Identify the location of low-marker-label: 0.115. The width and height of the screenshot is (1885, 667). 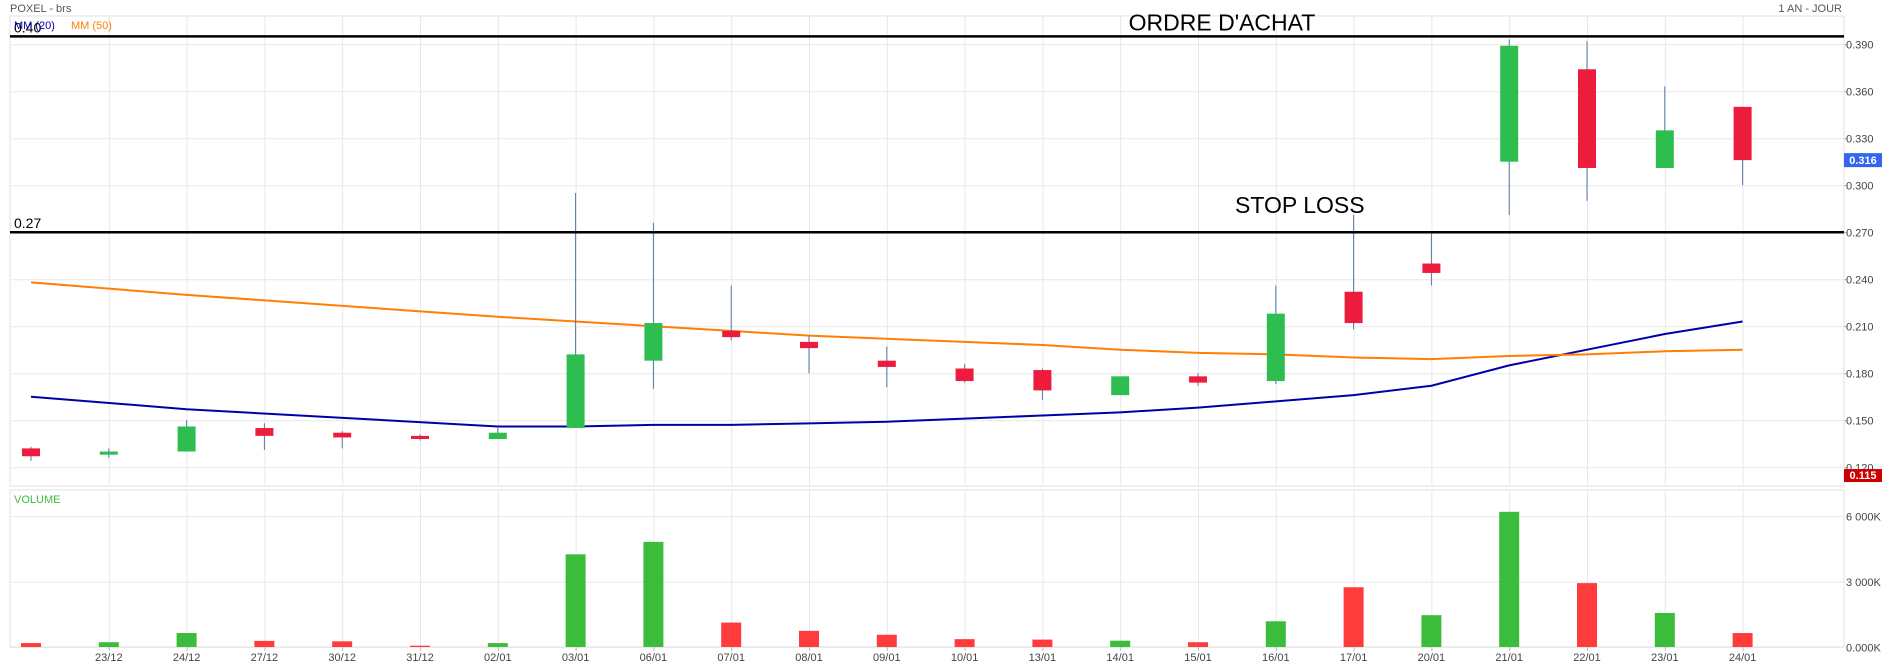
(1863, 476).